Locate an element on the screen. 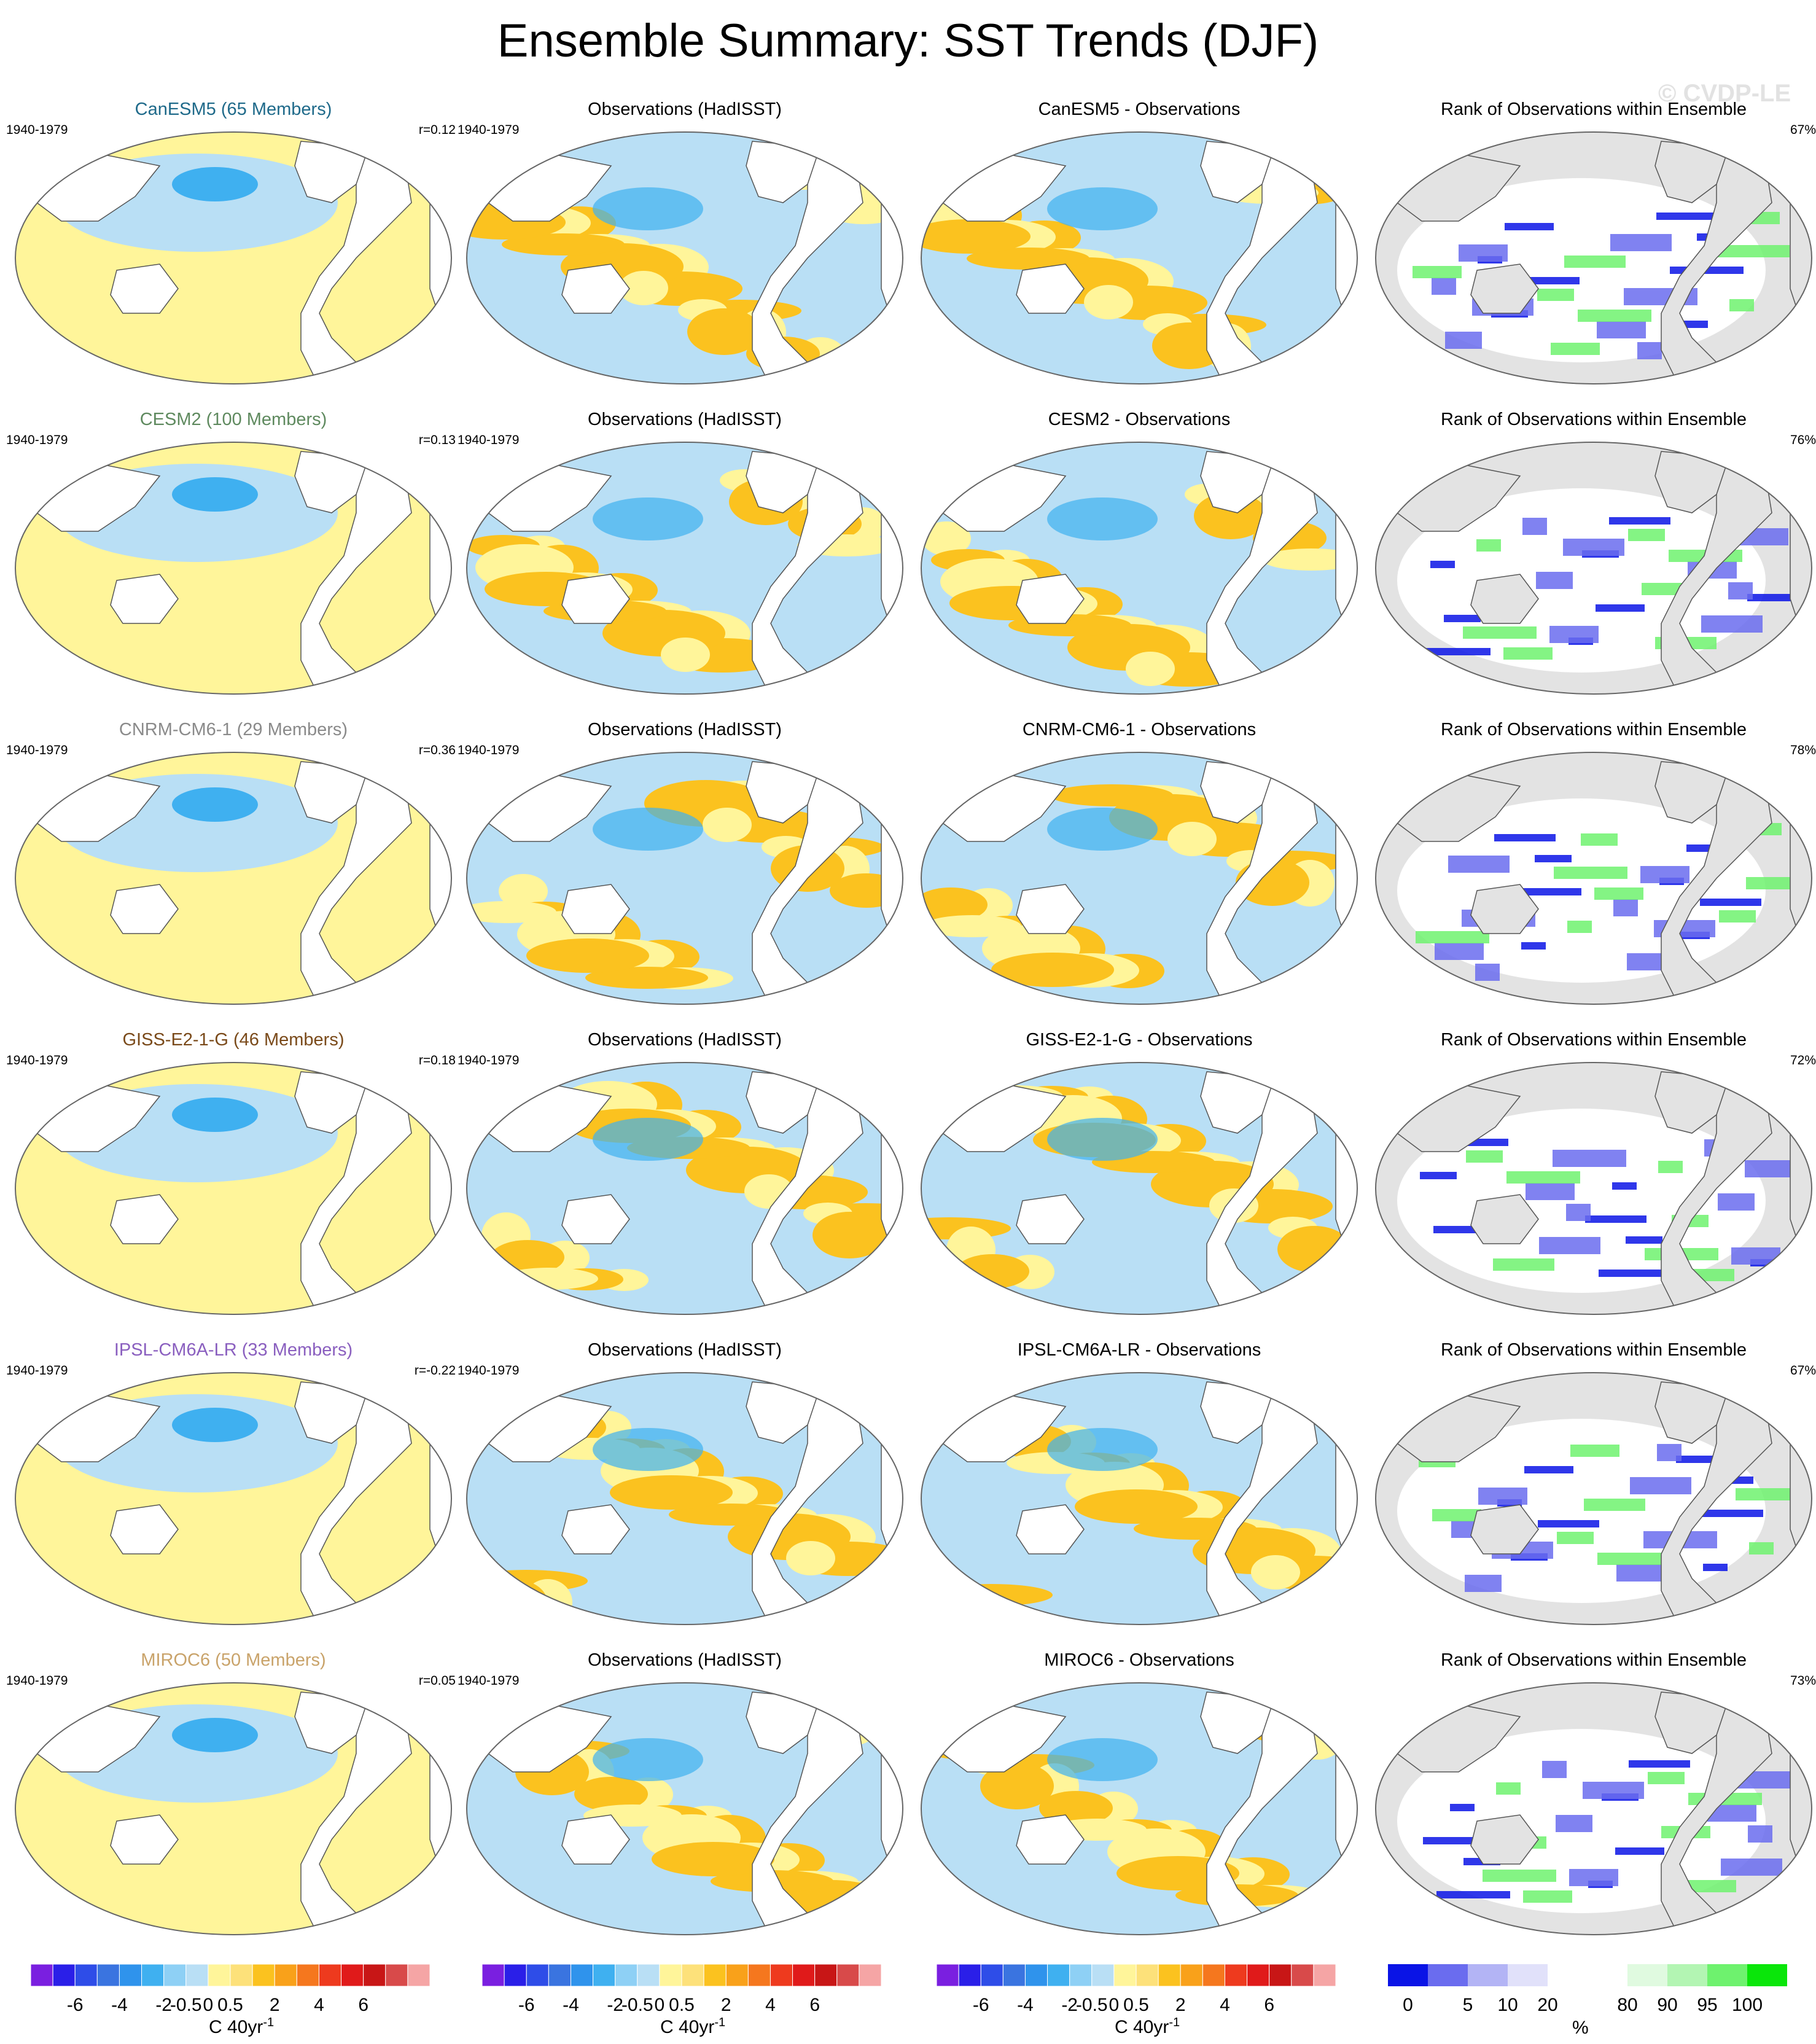 The width and height of the screenshot is (1816, 2044). rank-colorbar-tick-label: 20 is located at coordinates (1547, 2005).